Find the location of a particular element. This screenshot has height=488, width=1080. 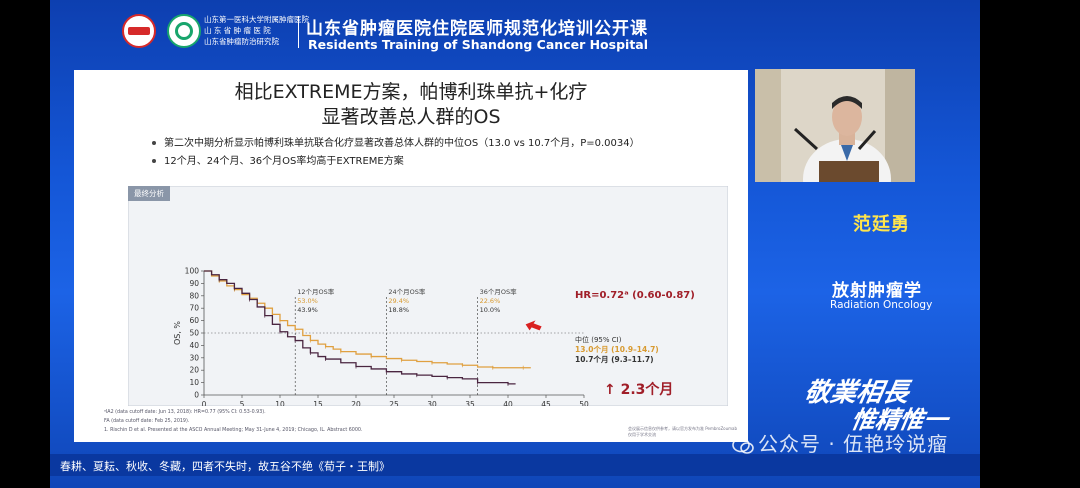

landmark-extreme-rate: 43.9% is located at coordinates (307, 310).